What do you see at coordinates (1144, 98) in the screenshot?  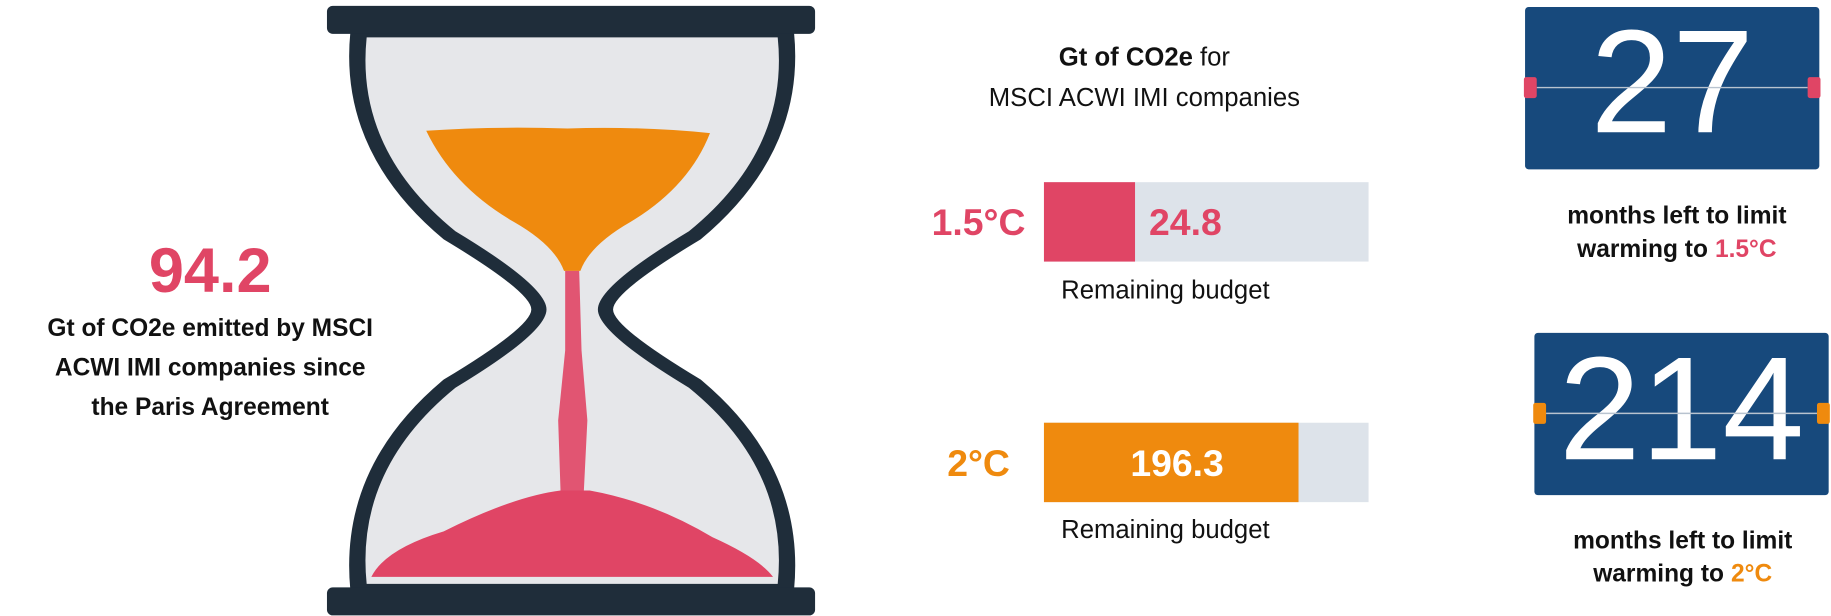 I see `header-line: MSCI ACWI IMI companies` at bounding box center [1144, 98].